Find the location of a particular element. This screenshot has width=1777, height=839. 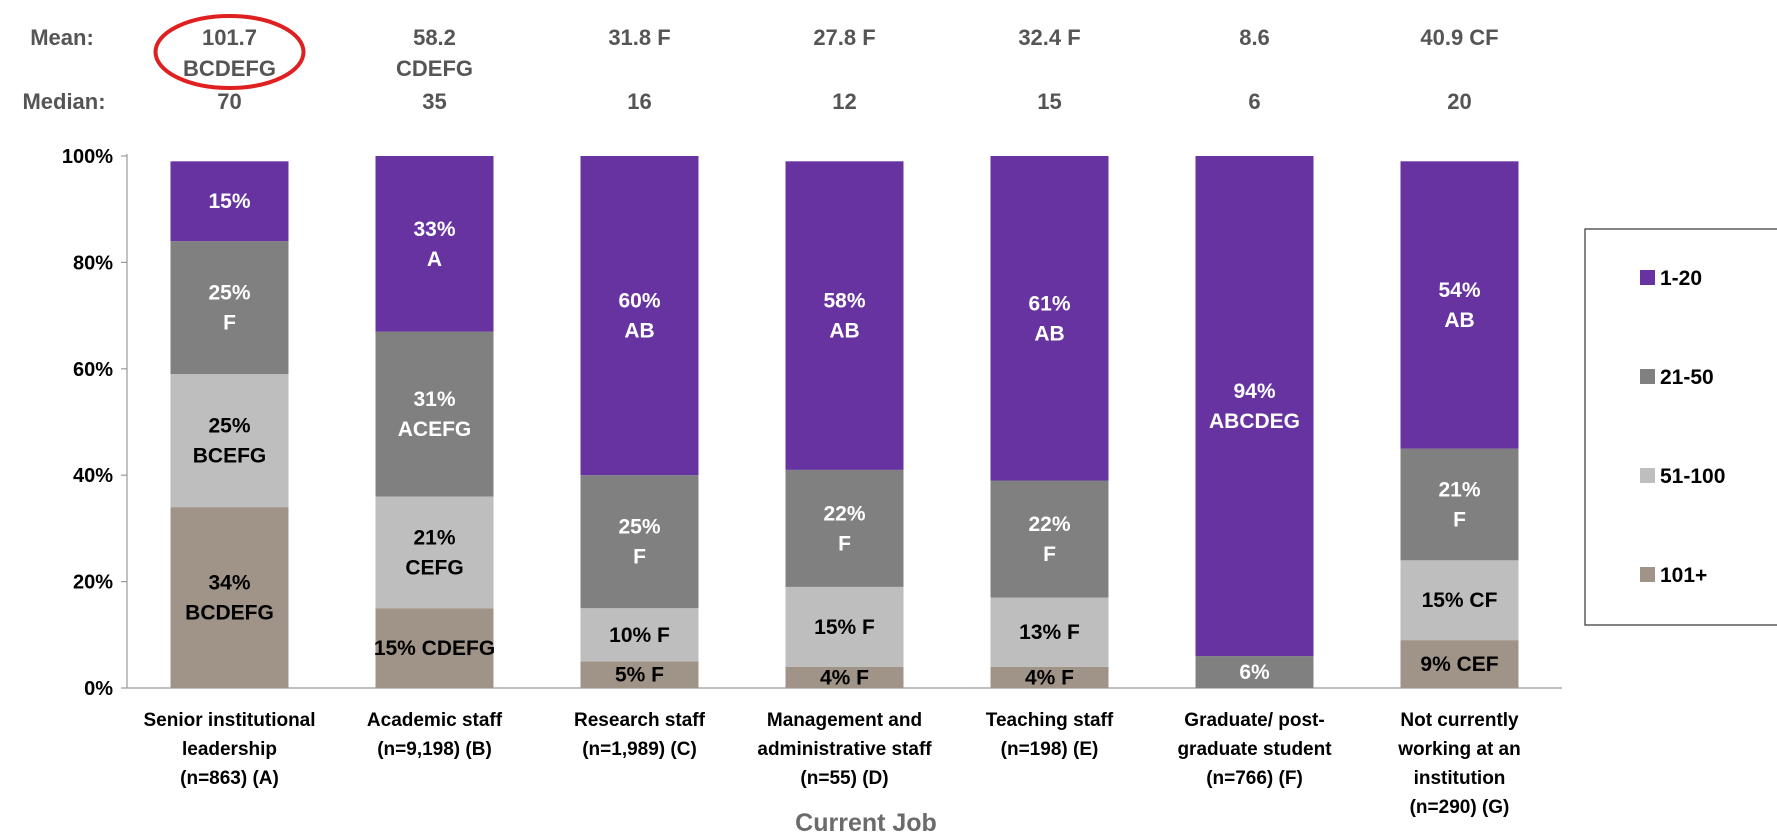

mean-value: 58.2 is located at coordinates (434, 37).